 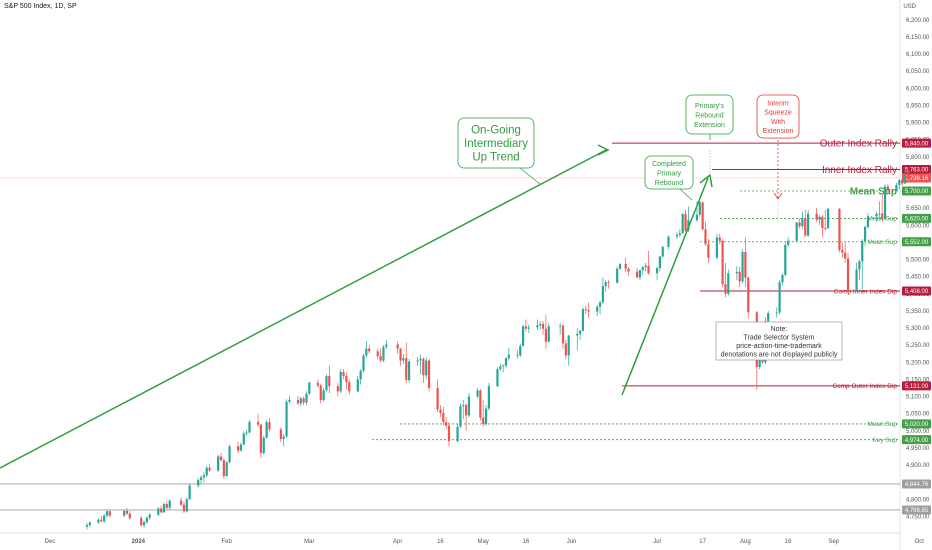 What do you see at coordinates (657, 542) in the screenshot?
I see `x-tick-label: Jul` at bounding box center [657, 542].